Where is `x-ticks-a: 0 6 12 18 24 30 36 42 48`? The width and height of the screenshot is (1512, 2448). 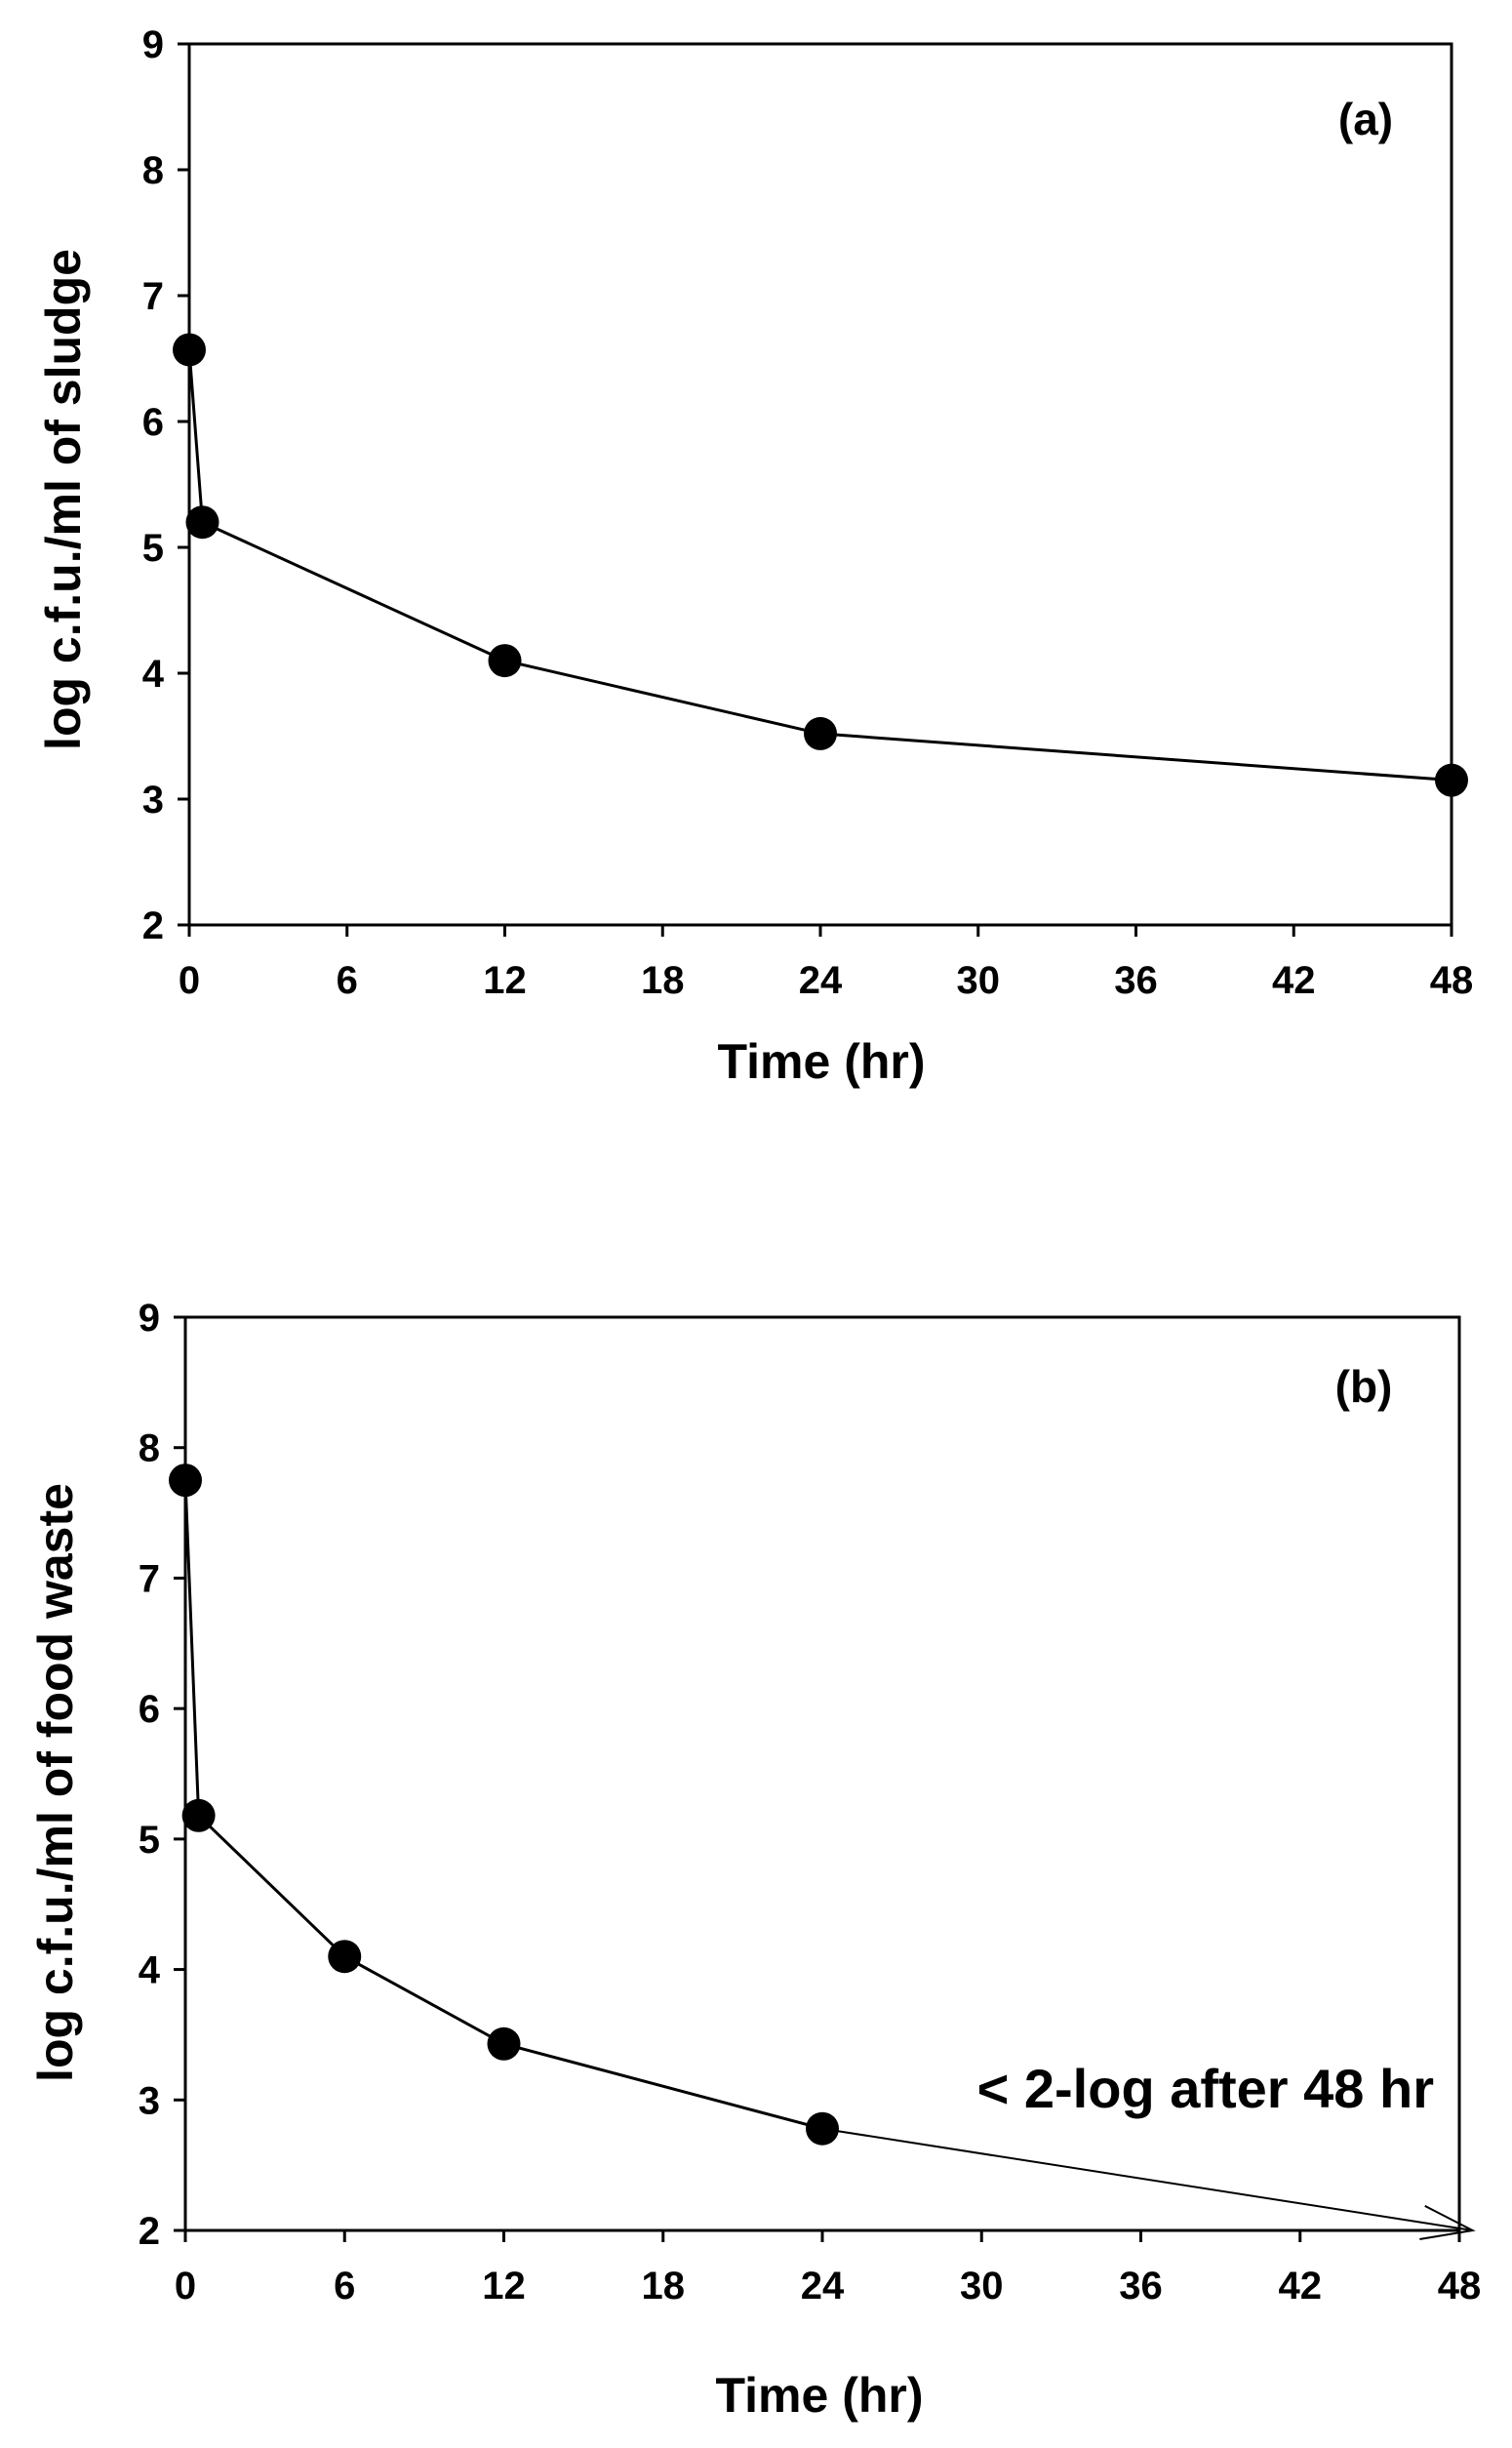 x-ticks-a: 0 6 12 18 24 30 36 42 48 is located at coordinates (826, 963).